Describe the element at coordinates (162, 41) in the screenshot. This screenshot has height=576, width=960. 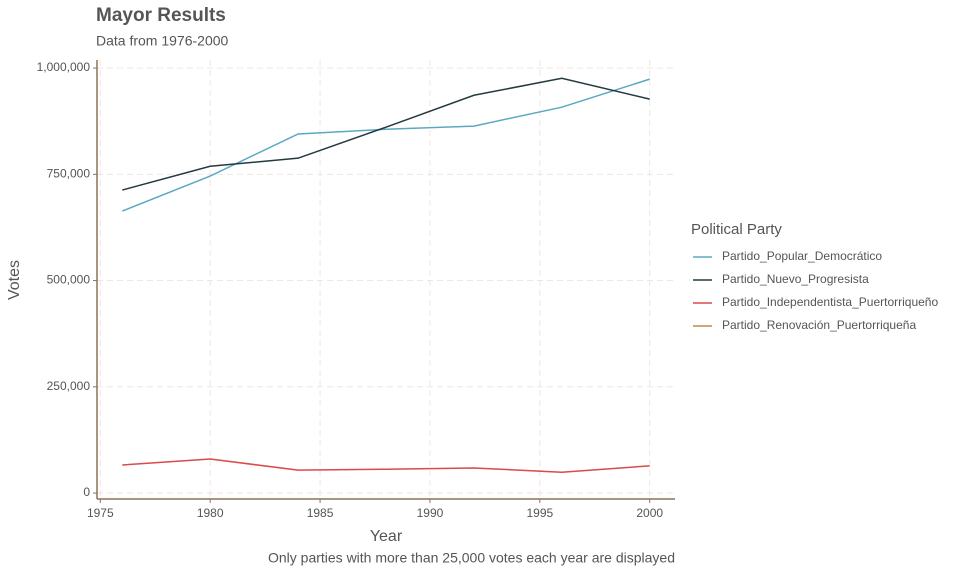
I see `chart-subtitle: Data from 1976-2000` at that location.